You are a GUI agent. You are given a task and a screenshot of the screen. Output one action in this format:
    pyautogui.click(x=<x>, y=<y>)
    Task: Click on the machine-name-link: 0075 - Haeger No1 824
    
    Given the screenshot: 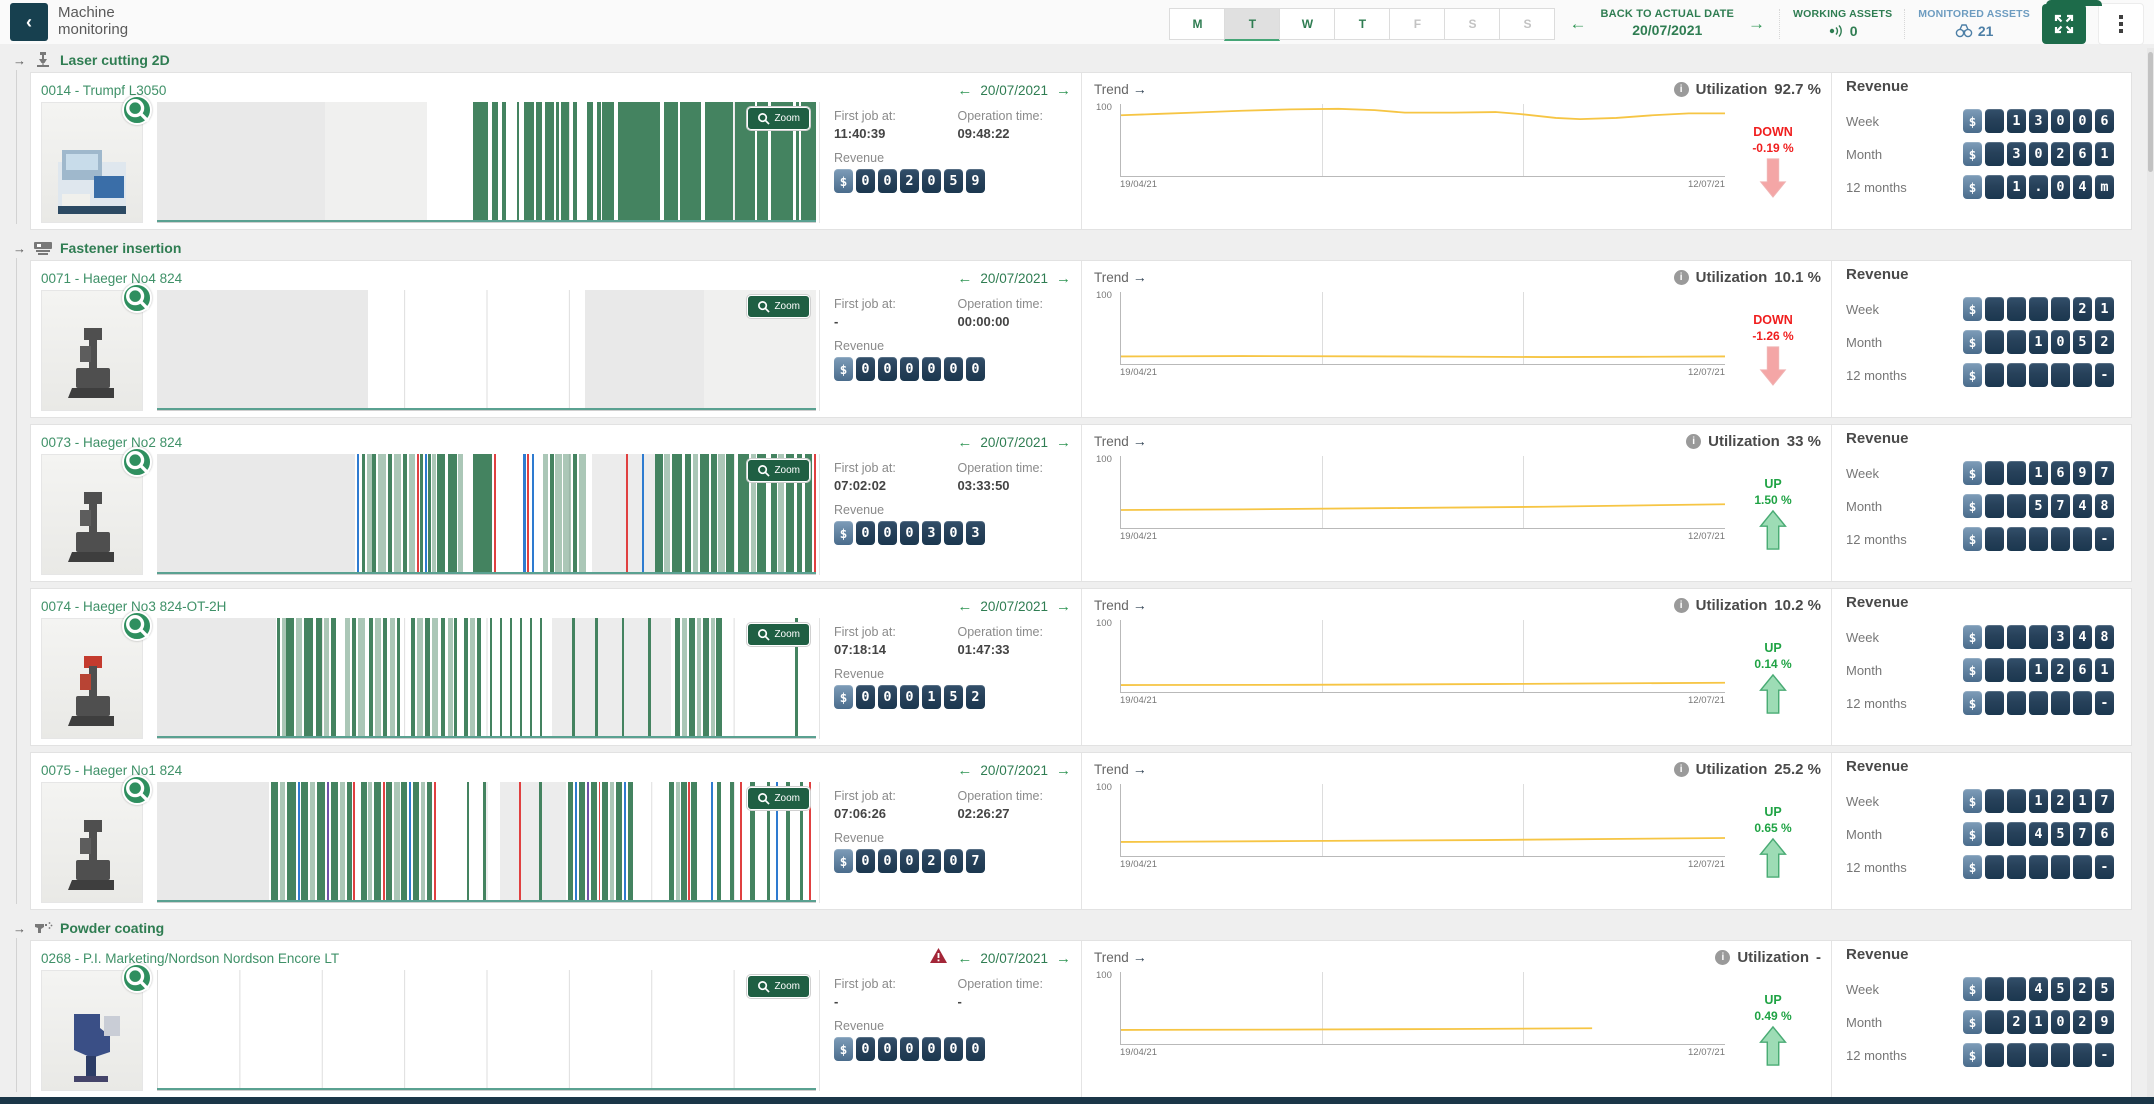 What is the action you would take?
    pyautogui.click(x=112, y=770)
    